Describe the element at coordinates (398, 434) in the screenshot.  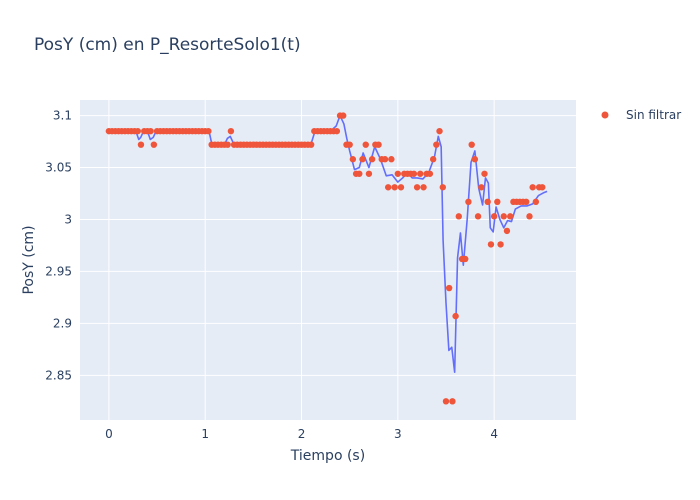
I see `x-tick-label: 3` at that location.